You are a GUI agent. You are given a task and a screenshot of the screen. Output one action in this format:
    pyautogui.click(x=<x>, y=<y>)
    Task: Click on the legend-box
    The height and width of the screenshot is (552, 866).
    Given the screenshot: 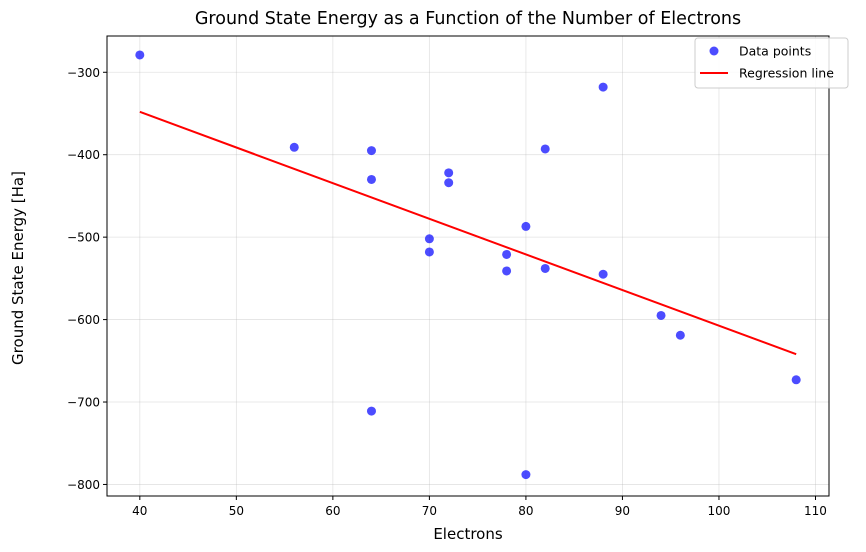 What is the action you would take?
    pyautogui.click(x=771, y=63)
    